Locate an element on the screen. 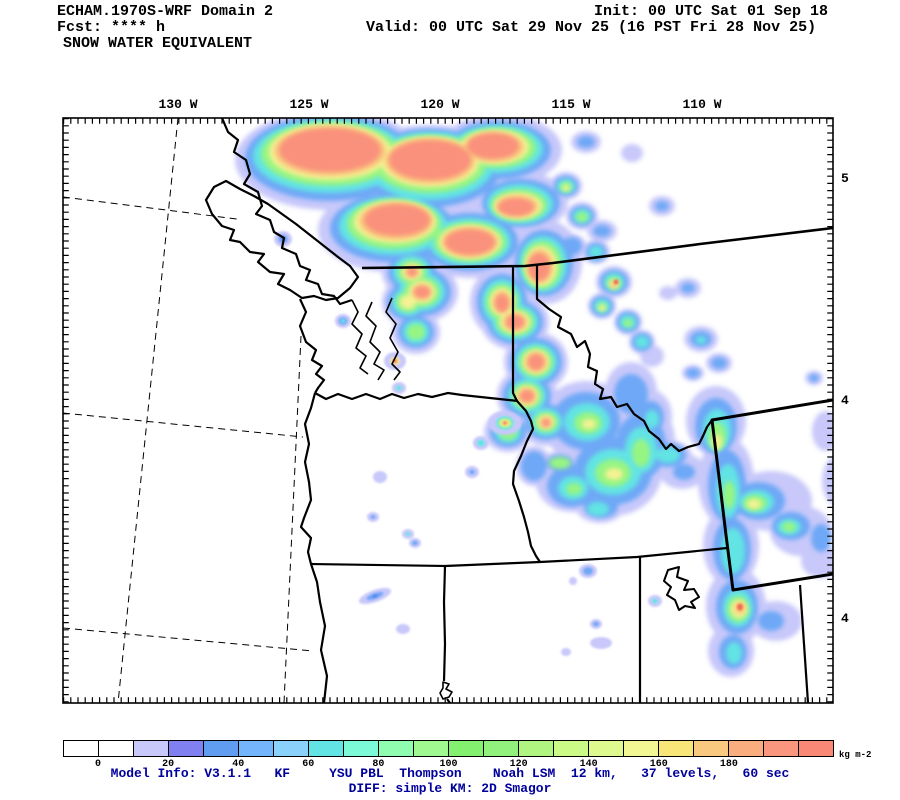 The image size is (900, 800). parallel-50n is located at coordinates (150, 208).